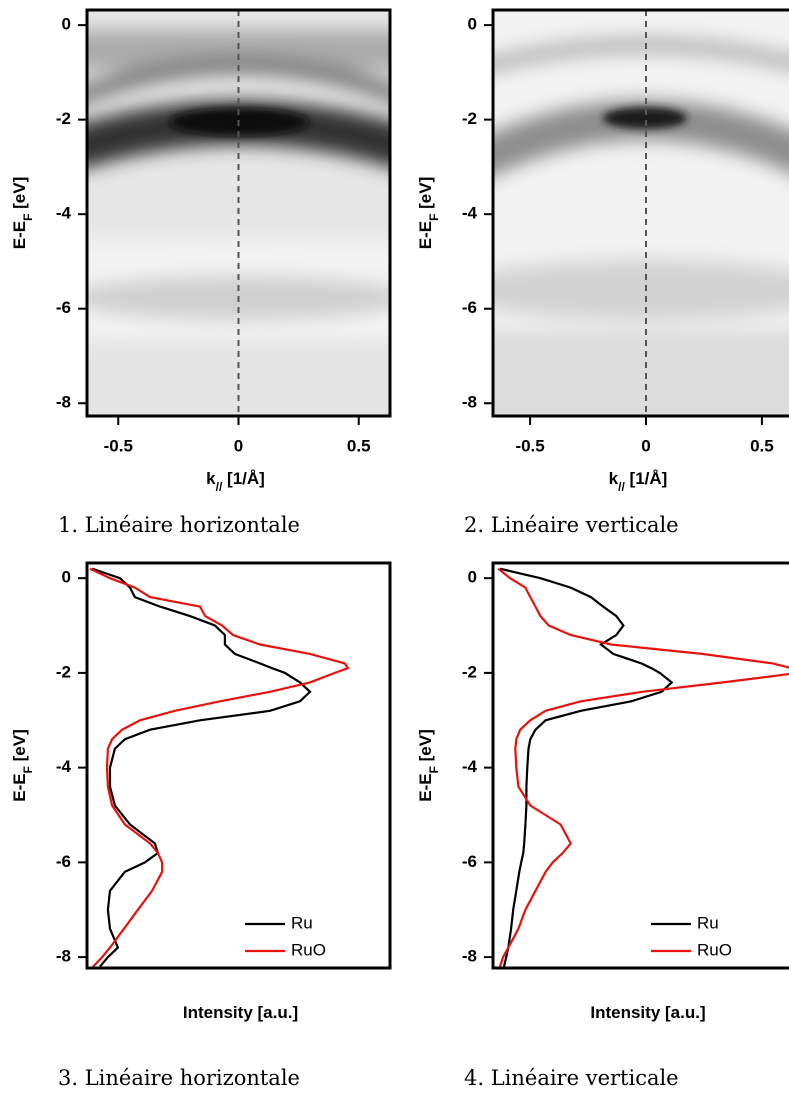  I want to click on arpes-image, so click(641, 213).